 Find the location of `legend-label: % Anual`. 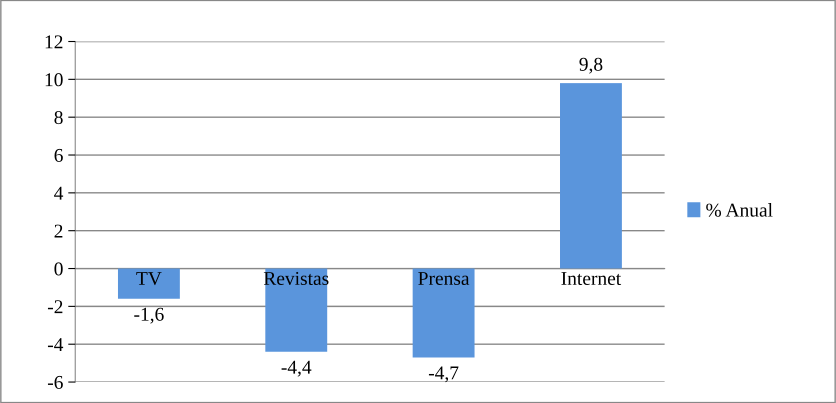

legend-label: % Anual is located at coordinates (739, 210).